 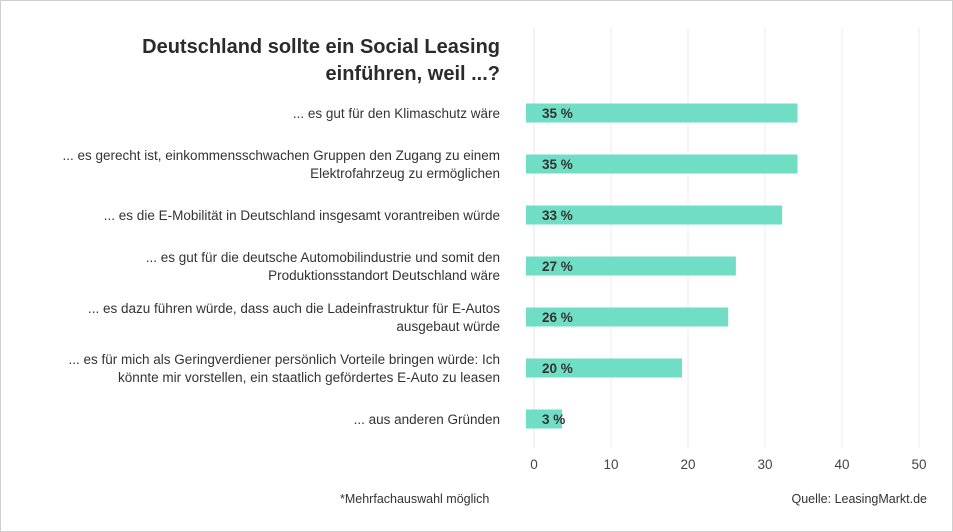 What do you see at coordinates (557, 317) in the screenshot?
I see `bar-data-label: 26 %` at bounding box center [557, 317].